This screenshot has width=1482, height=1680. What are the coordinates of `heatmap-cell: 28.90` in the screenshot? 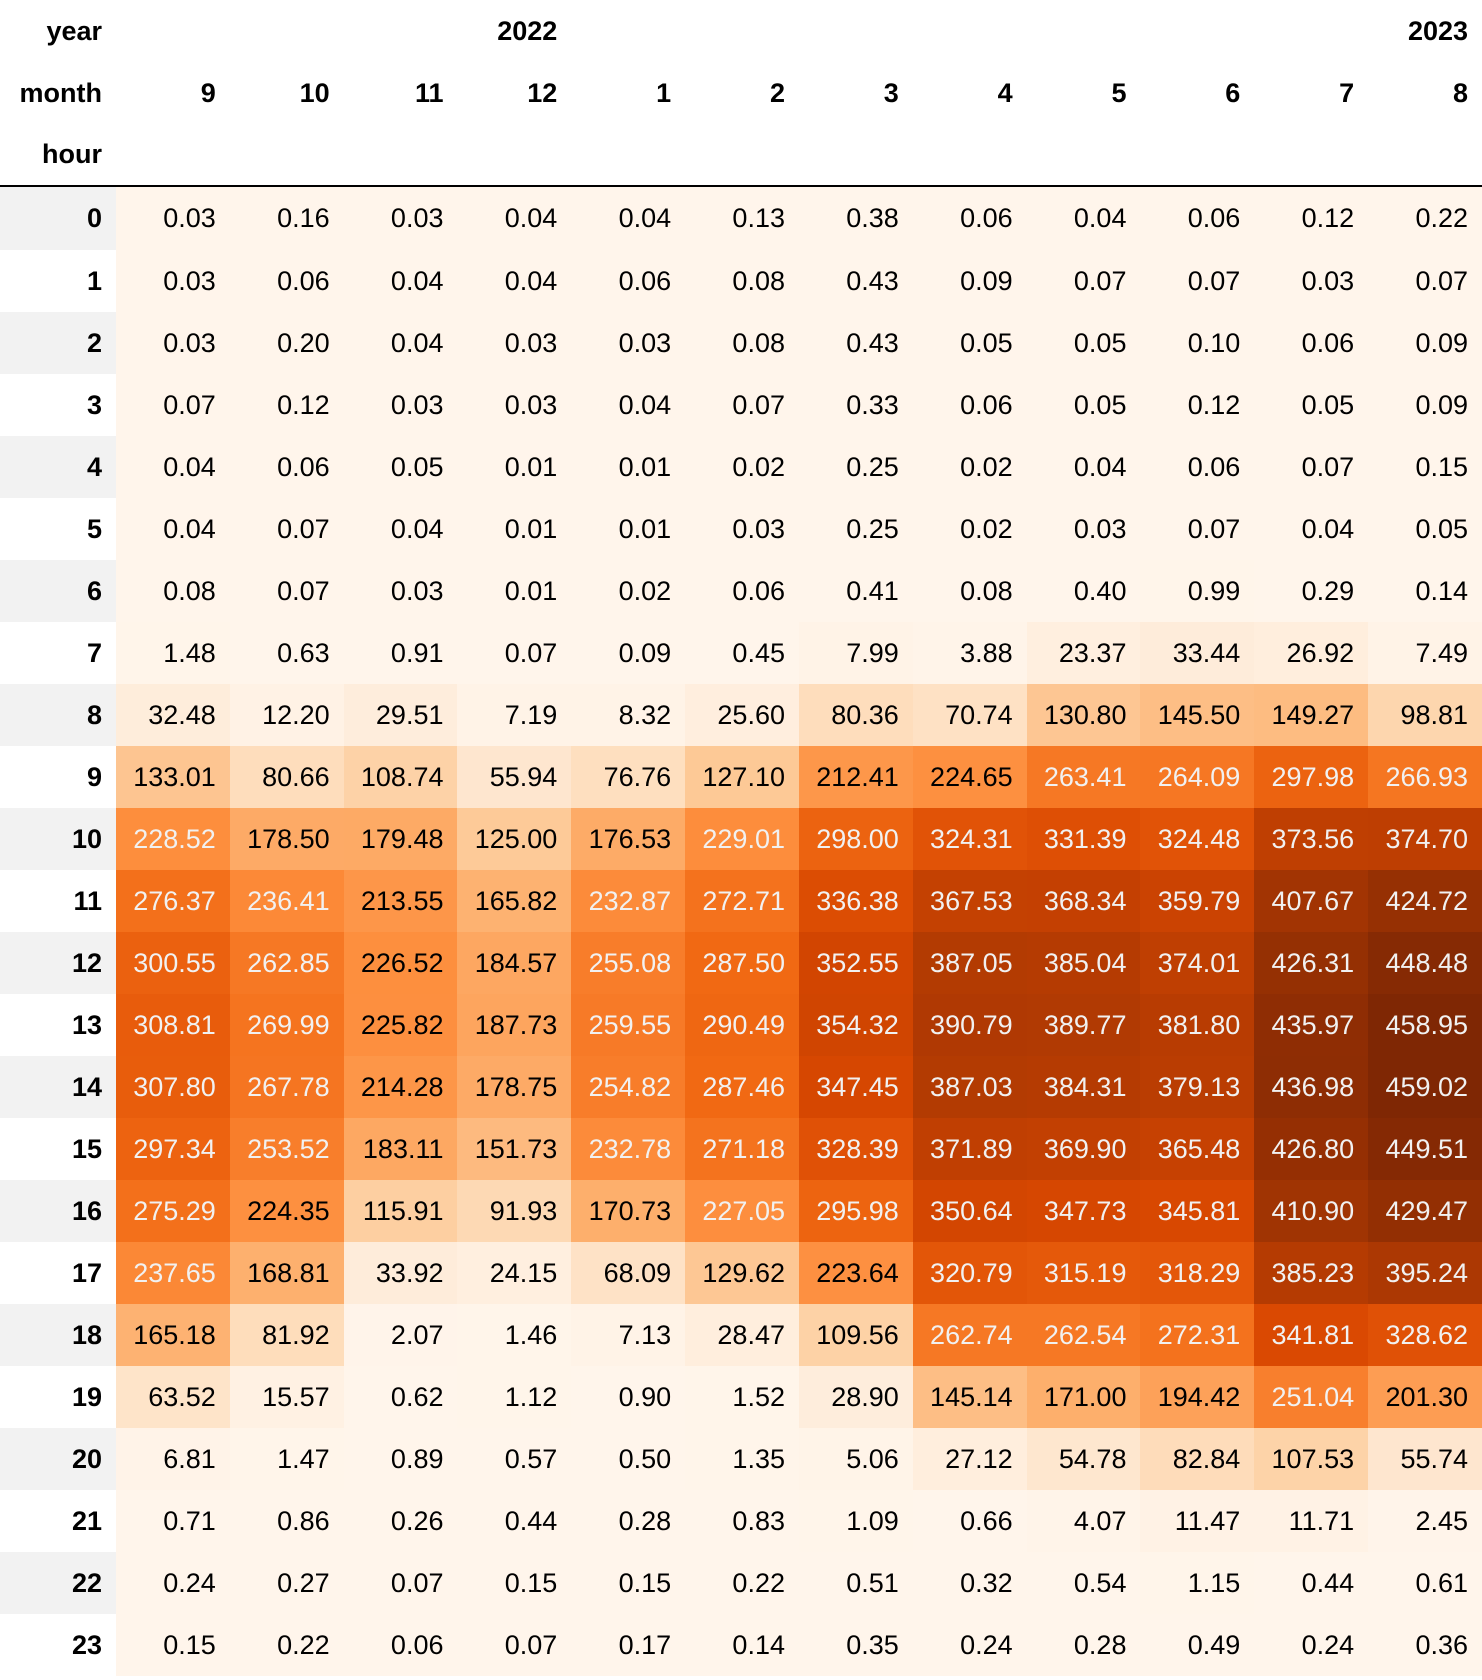 It's located at (855, 1397).